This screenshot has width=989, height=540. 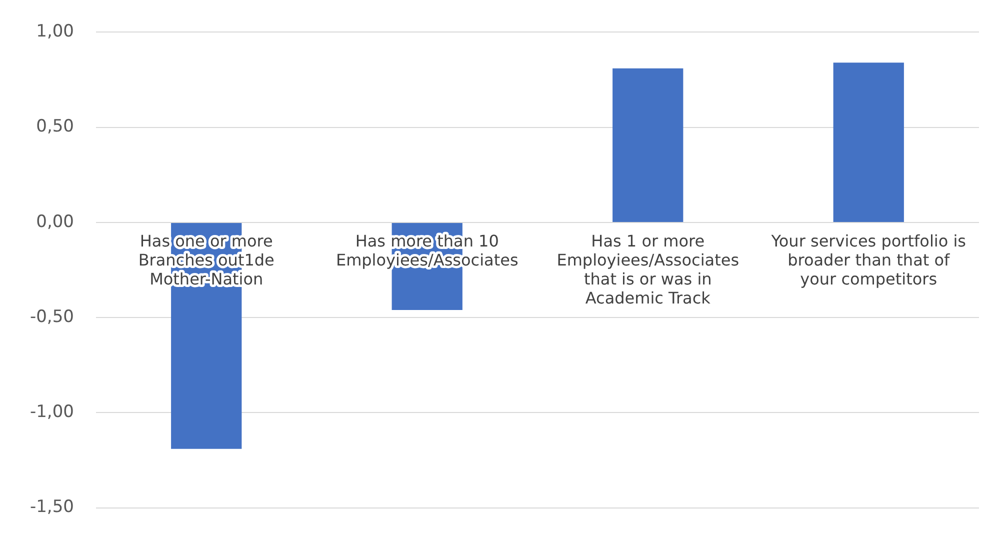 What do you see at coordinates (55, 222) in the screenshot?
I see `y-tick-label: 0,00` at bounding box center [55, 222].